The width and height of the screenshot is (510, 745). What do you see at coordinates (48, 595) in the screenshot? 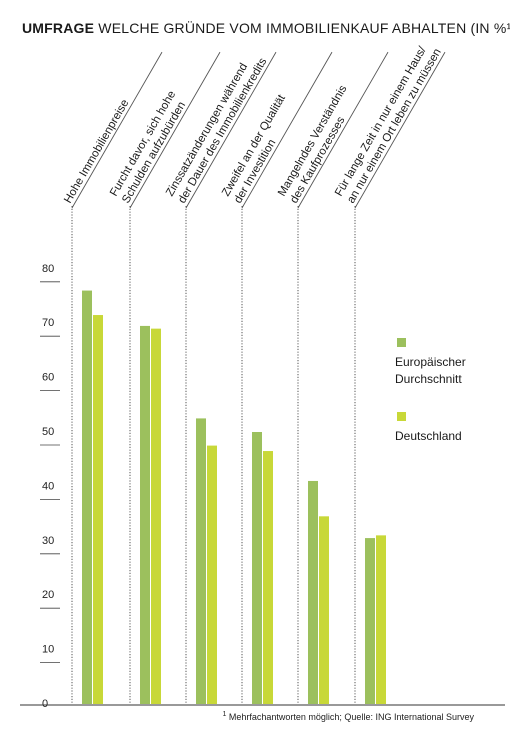
I see `y-tick-label: 20` at bounding box center [48, 595].